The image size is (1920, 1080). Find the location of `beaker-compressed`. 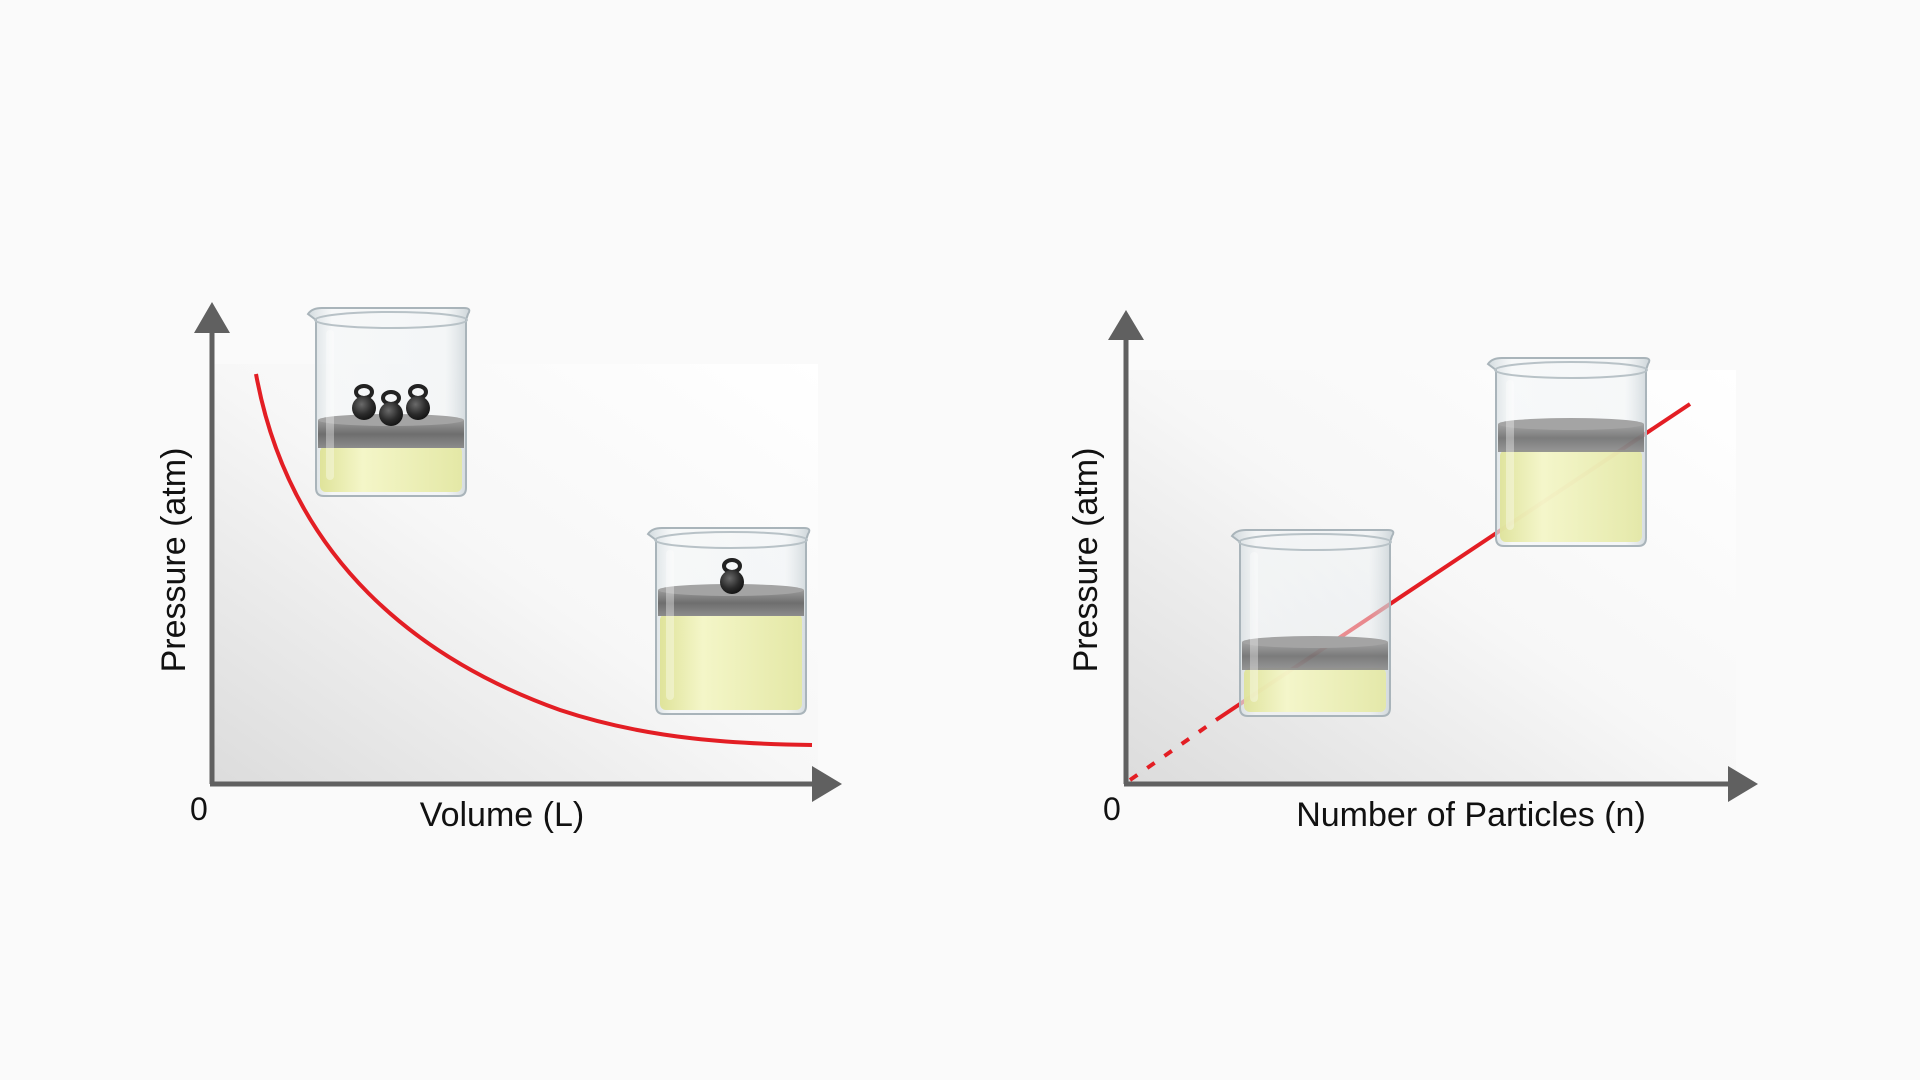

beaker-compressed is located at coordinates (388, 402).